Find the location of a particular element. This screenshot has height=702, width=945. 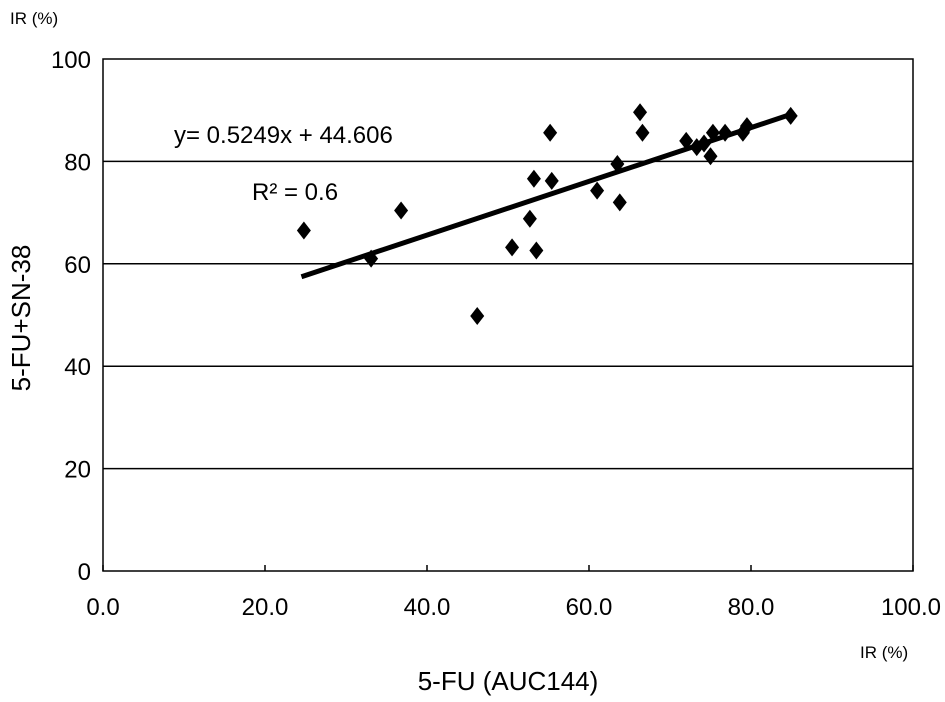

x-tick-label: 80.0 is located at coordinates (751, 607).